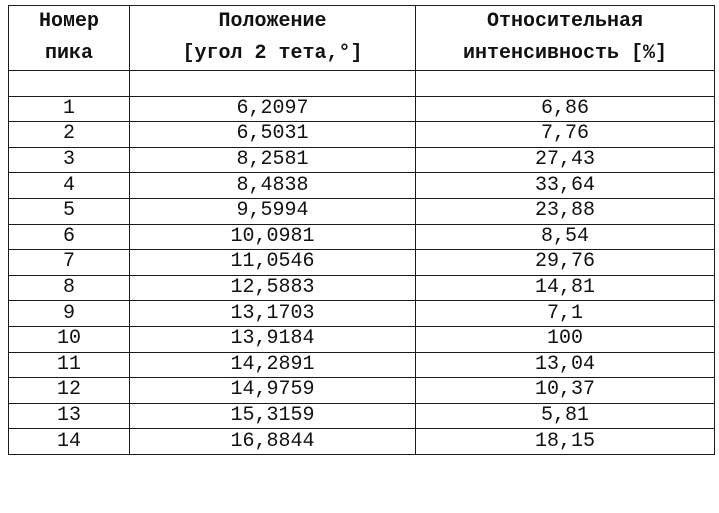 Image resolution: width=719 pixels, height=513 pixels. What do you see at coordinates (69, 416) in the screenshot?
I see `peak-number-cell: 13` at bounding box center [69, 416].